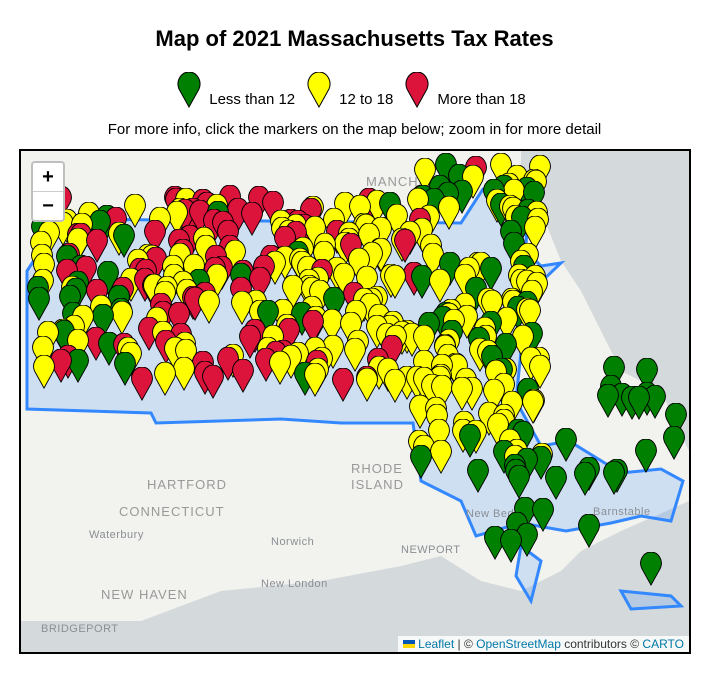 This screenshot has height=682, width=709. I want to click on label-waterbury: Waterbury, so click(116, 535).